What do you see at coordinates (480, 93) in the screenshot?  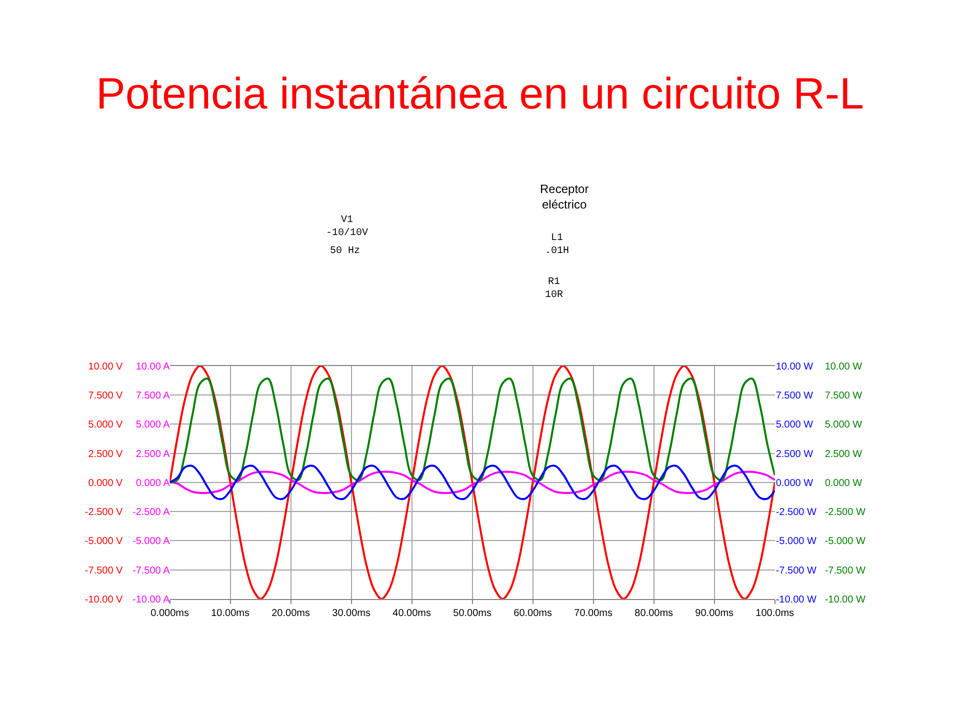 I see `chart-title: Potencia instantánea en un circuito R-L` at bounding box center [480, 93].